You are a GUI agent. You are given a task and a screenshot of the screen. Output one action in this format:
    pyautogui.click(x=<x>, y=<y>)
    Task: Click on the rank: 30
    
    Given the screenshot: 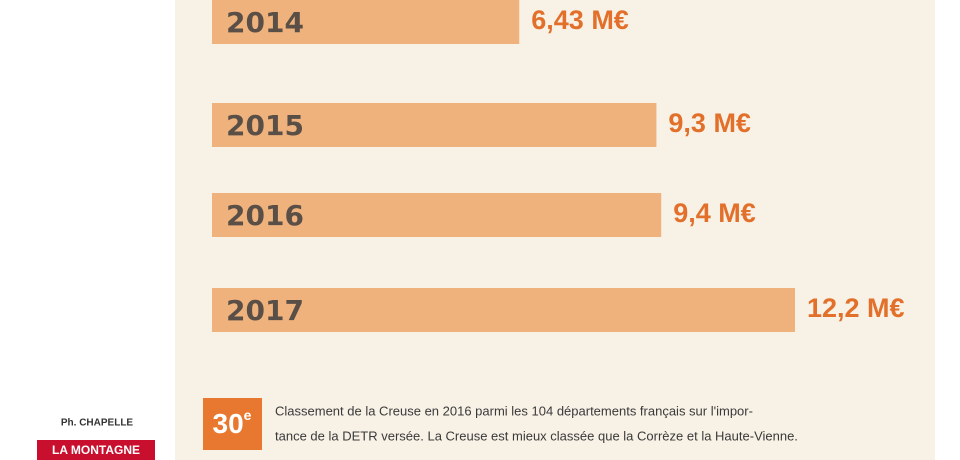 What is the action you would take?
    pyautogui.click(x=228, y=423)
    